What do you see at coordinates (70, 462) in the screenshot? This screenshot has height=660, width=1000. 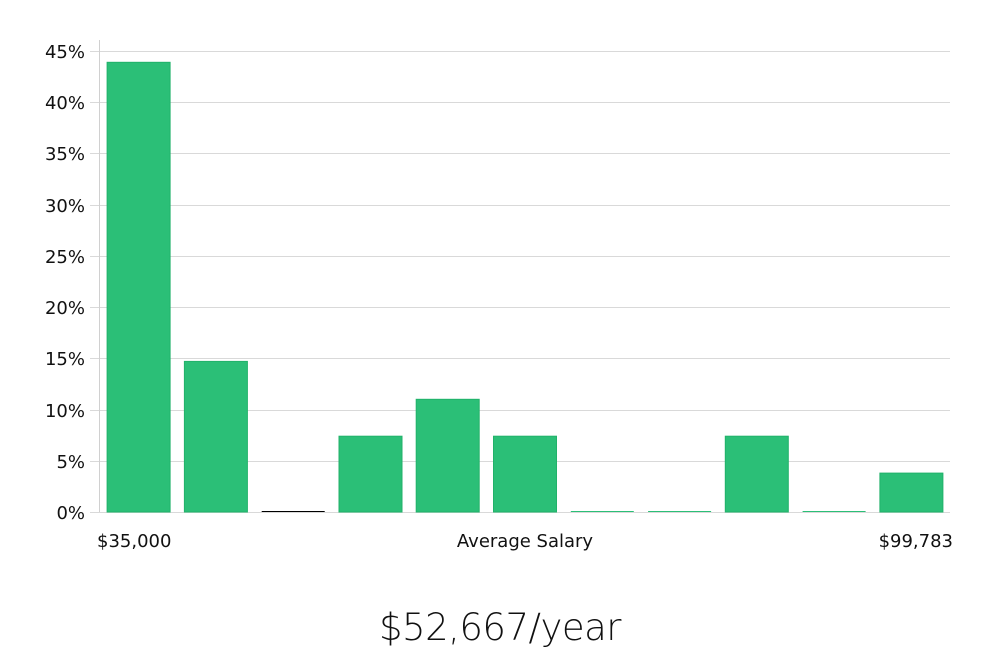 I see `y-tick-label: 5%` at bounding box center [70, 462].